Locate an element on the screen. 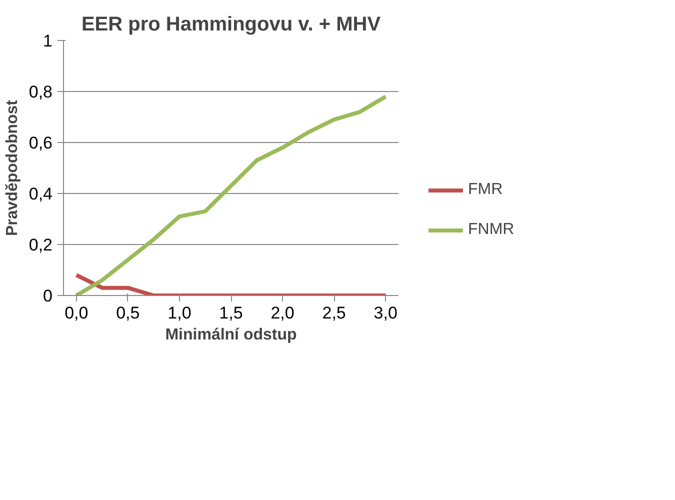 The image size is (675, 500). chart-title: EER pro Hammingovu v. + MHV is located at coordinates (231, 25).